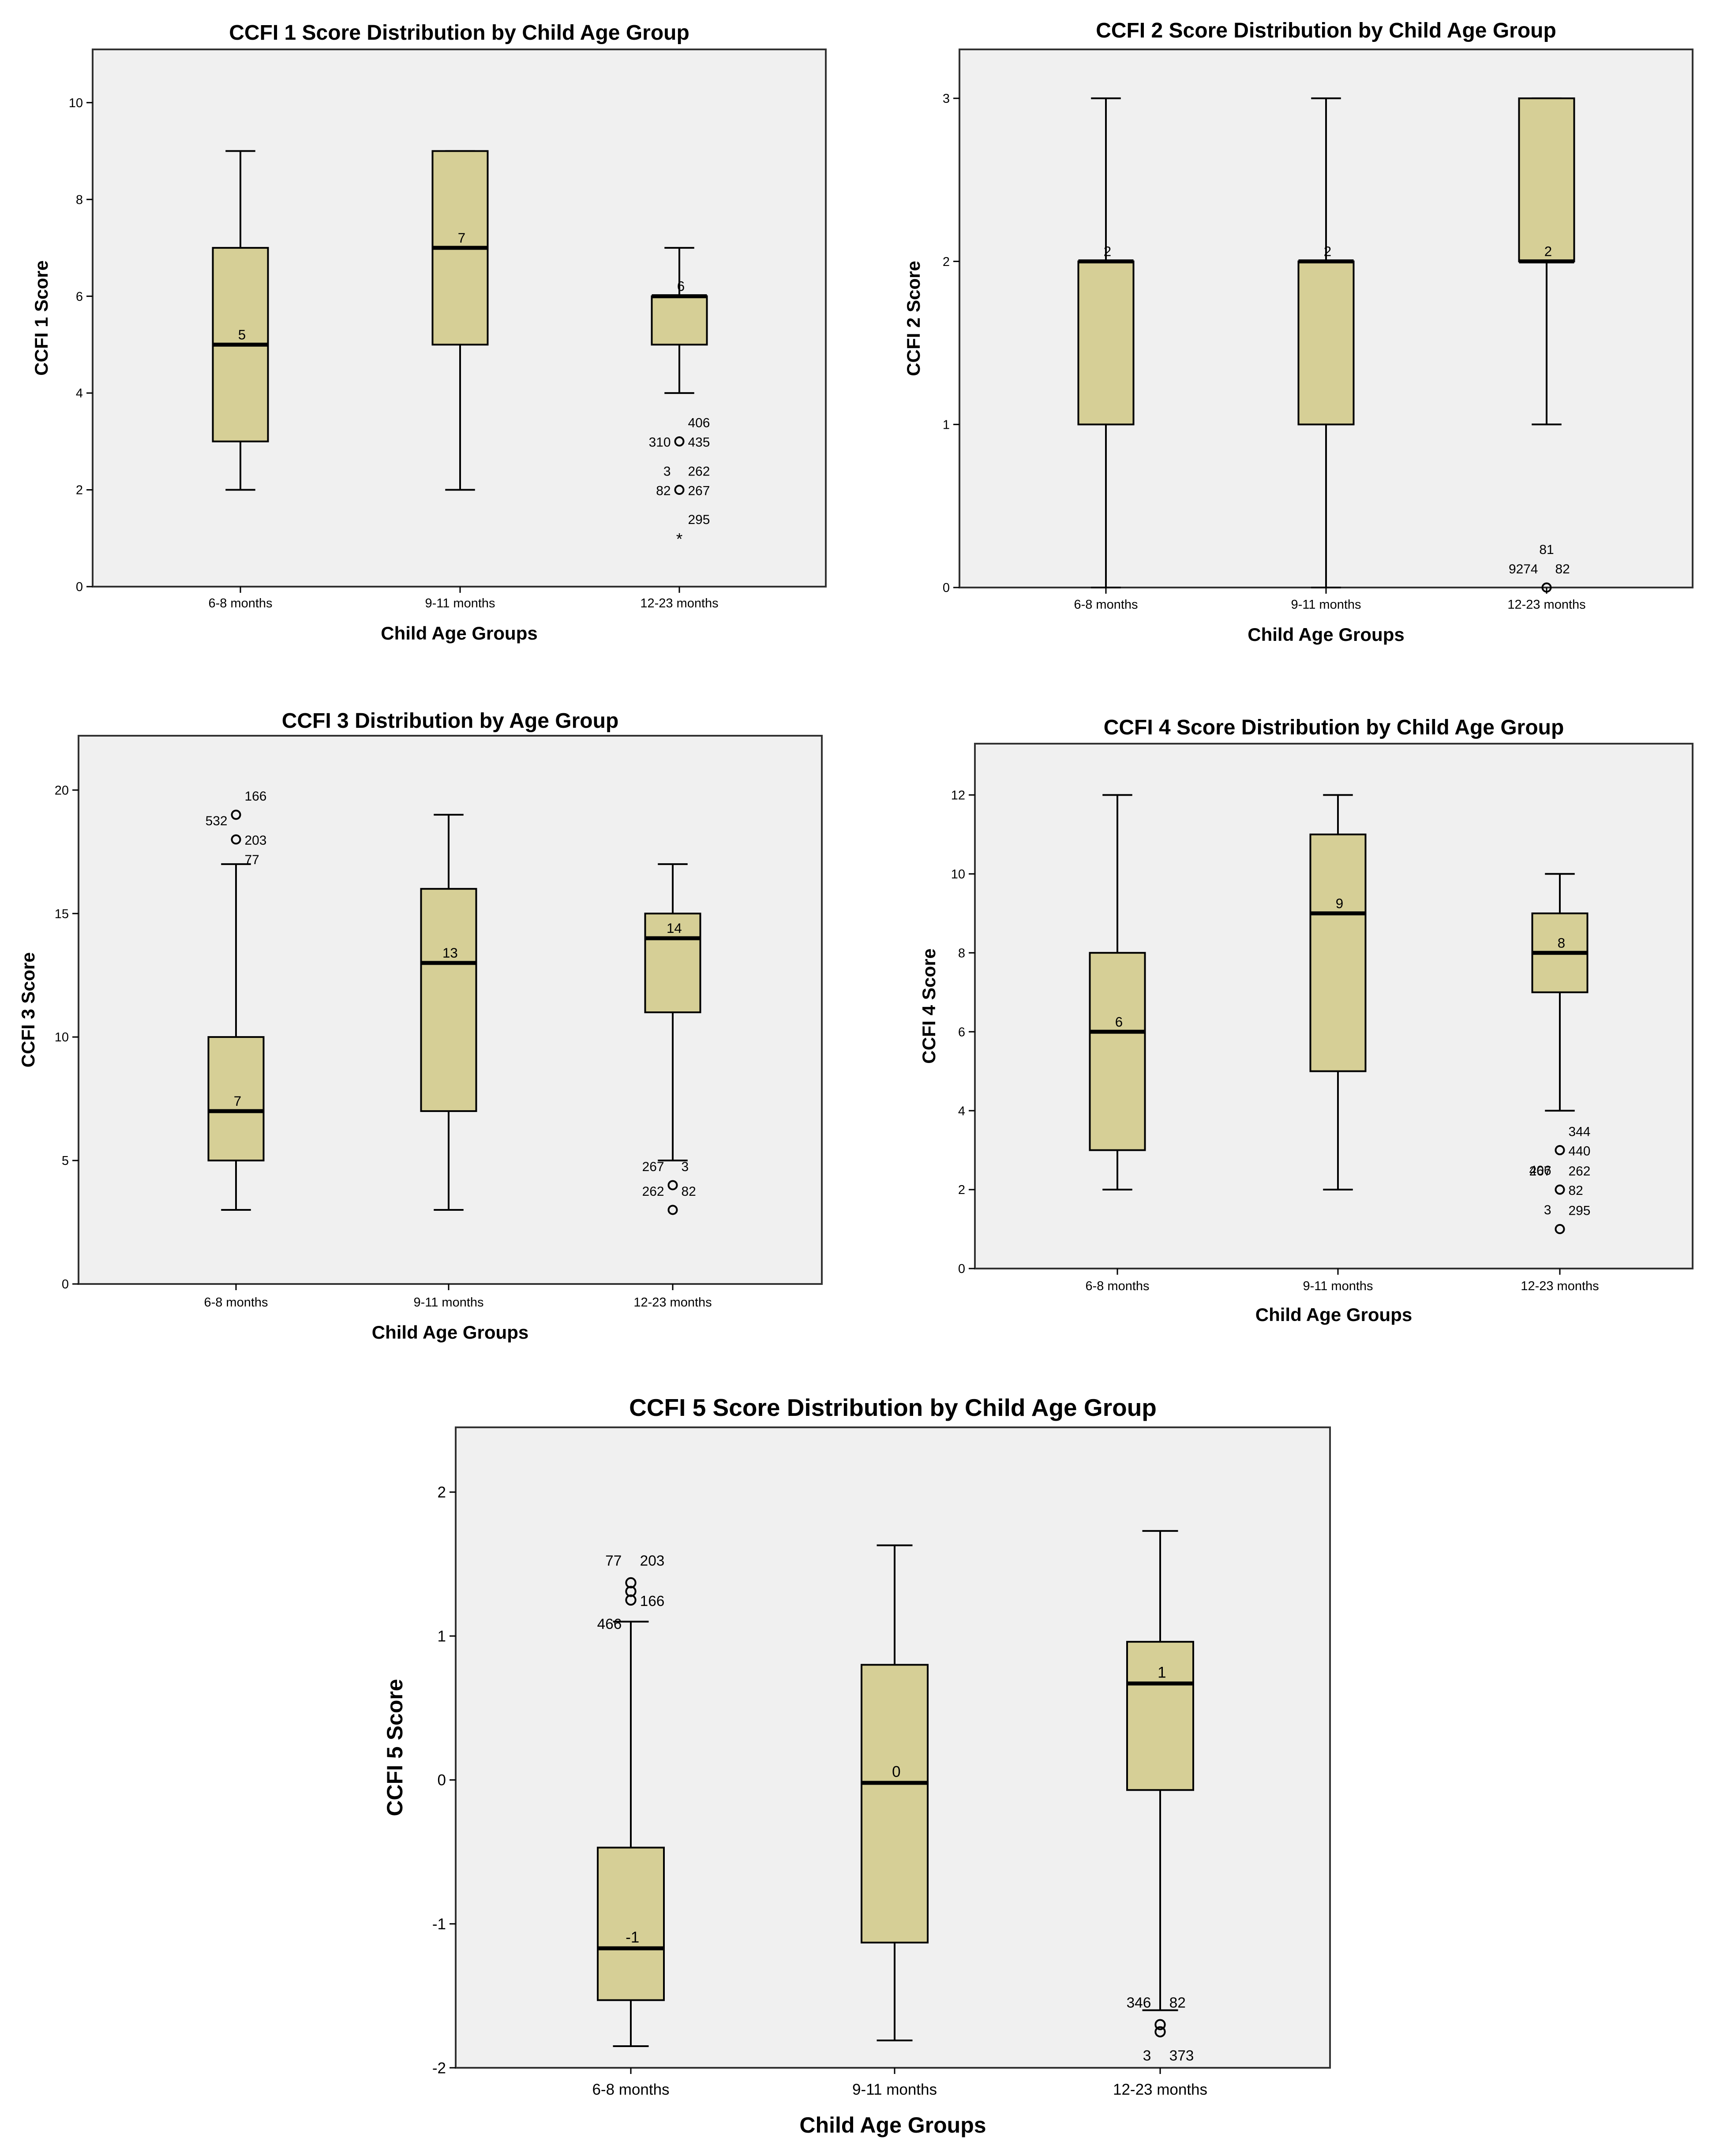 This screenshot has height=2156, width=1716. What do you see at coordinates (928, 1005) in the screenshot?
I see `y-axis-title: CCFI 4 Score` at bounding box center [928, 1005].